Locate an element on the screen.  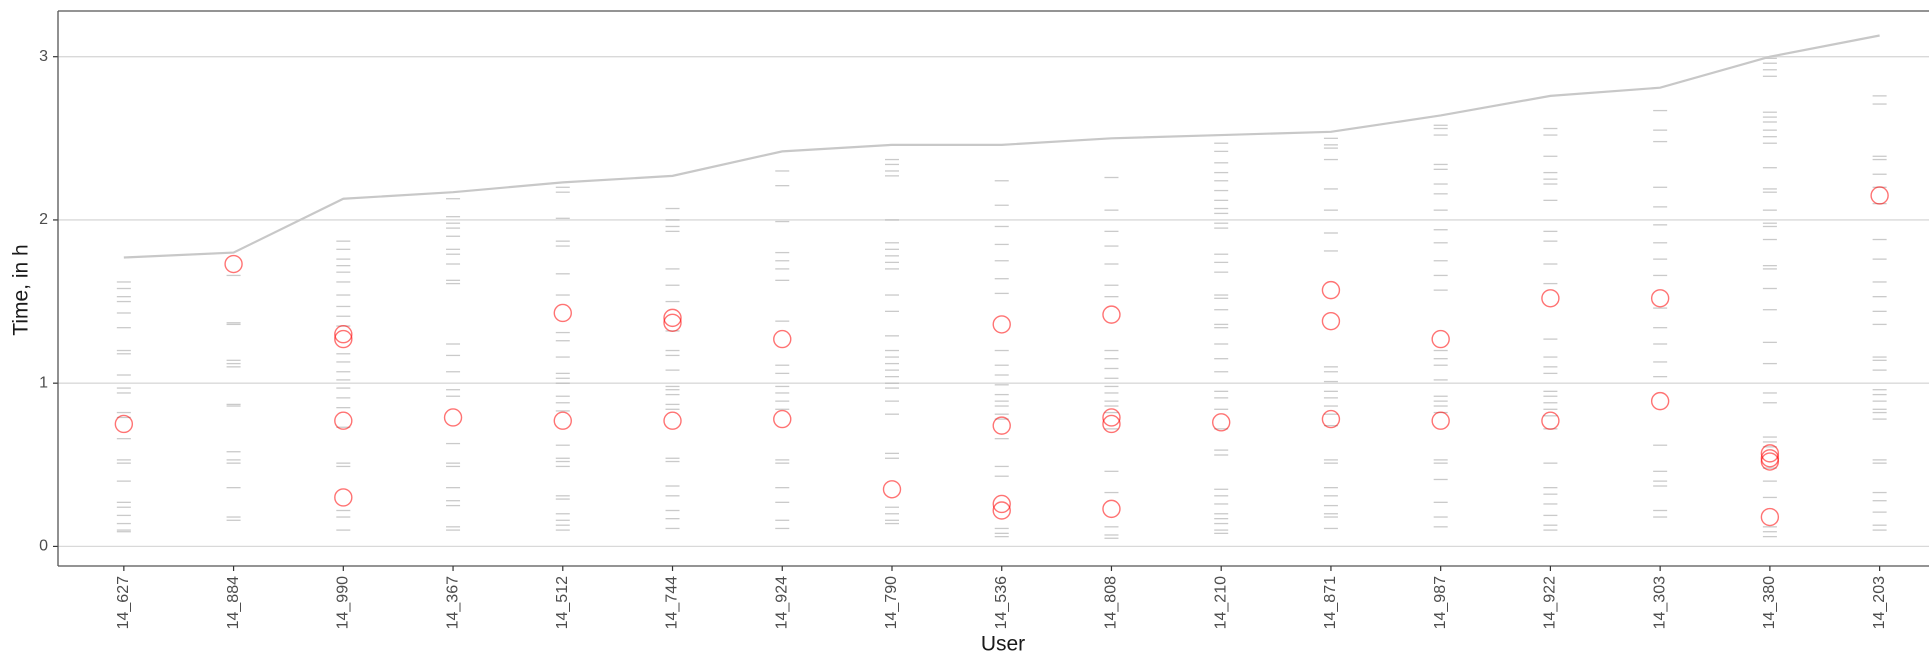
x-tick-label: 14_924 is located at coordinates (781, 602).